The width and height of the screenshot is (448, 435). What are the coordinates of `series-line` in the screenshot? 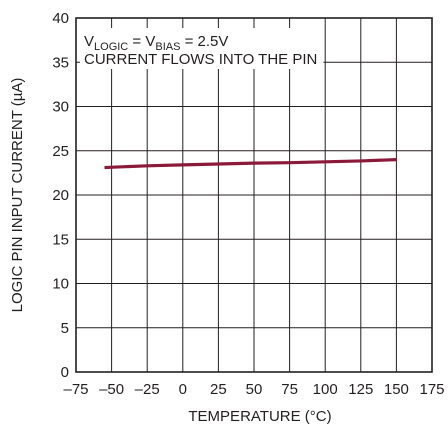 It's located at (250, 164).